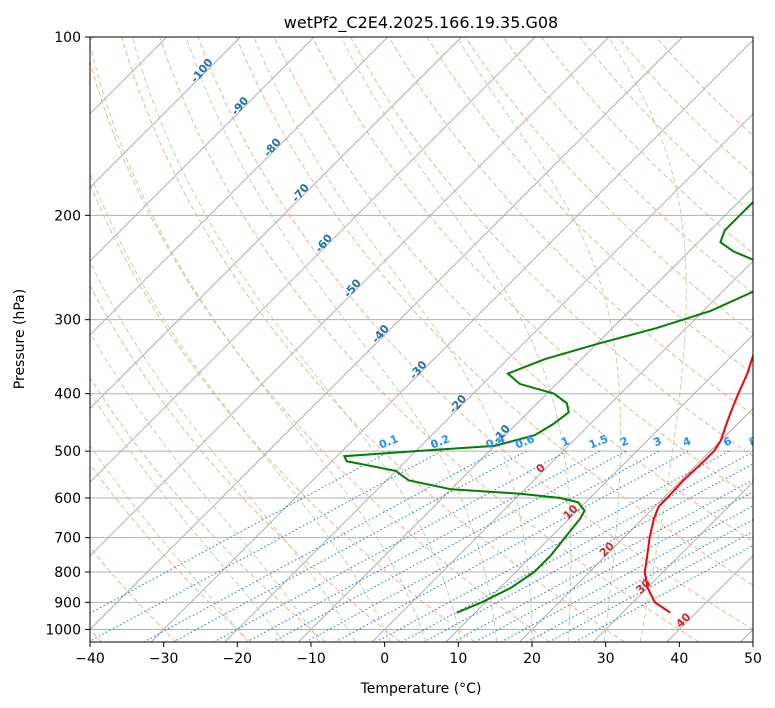  Describe the element at coordinates (63, 630) in the screenshot. I see `y-tick-label: 1000` at that location.